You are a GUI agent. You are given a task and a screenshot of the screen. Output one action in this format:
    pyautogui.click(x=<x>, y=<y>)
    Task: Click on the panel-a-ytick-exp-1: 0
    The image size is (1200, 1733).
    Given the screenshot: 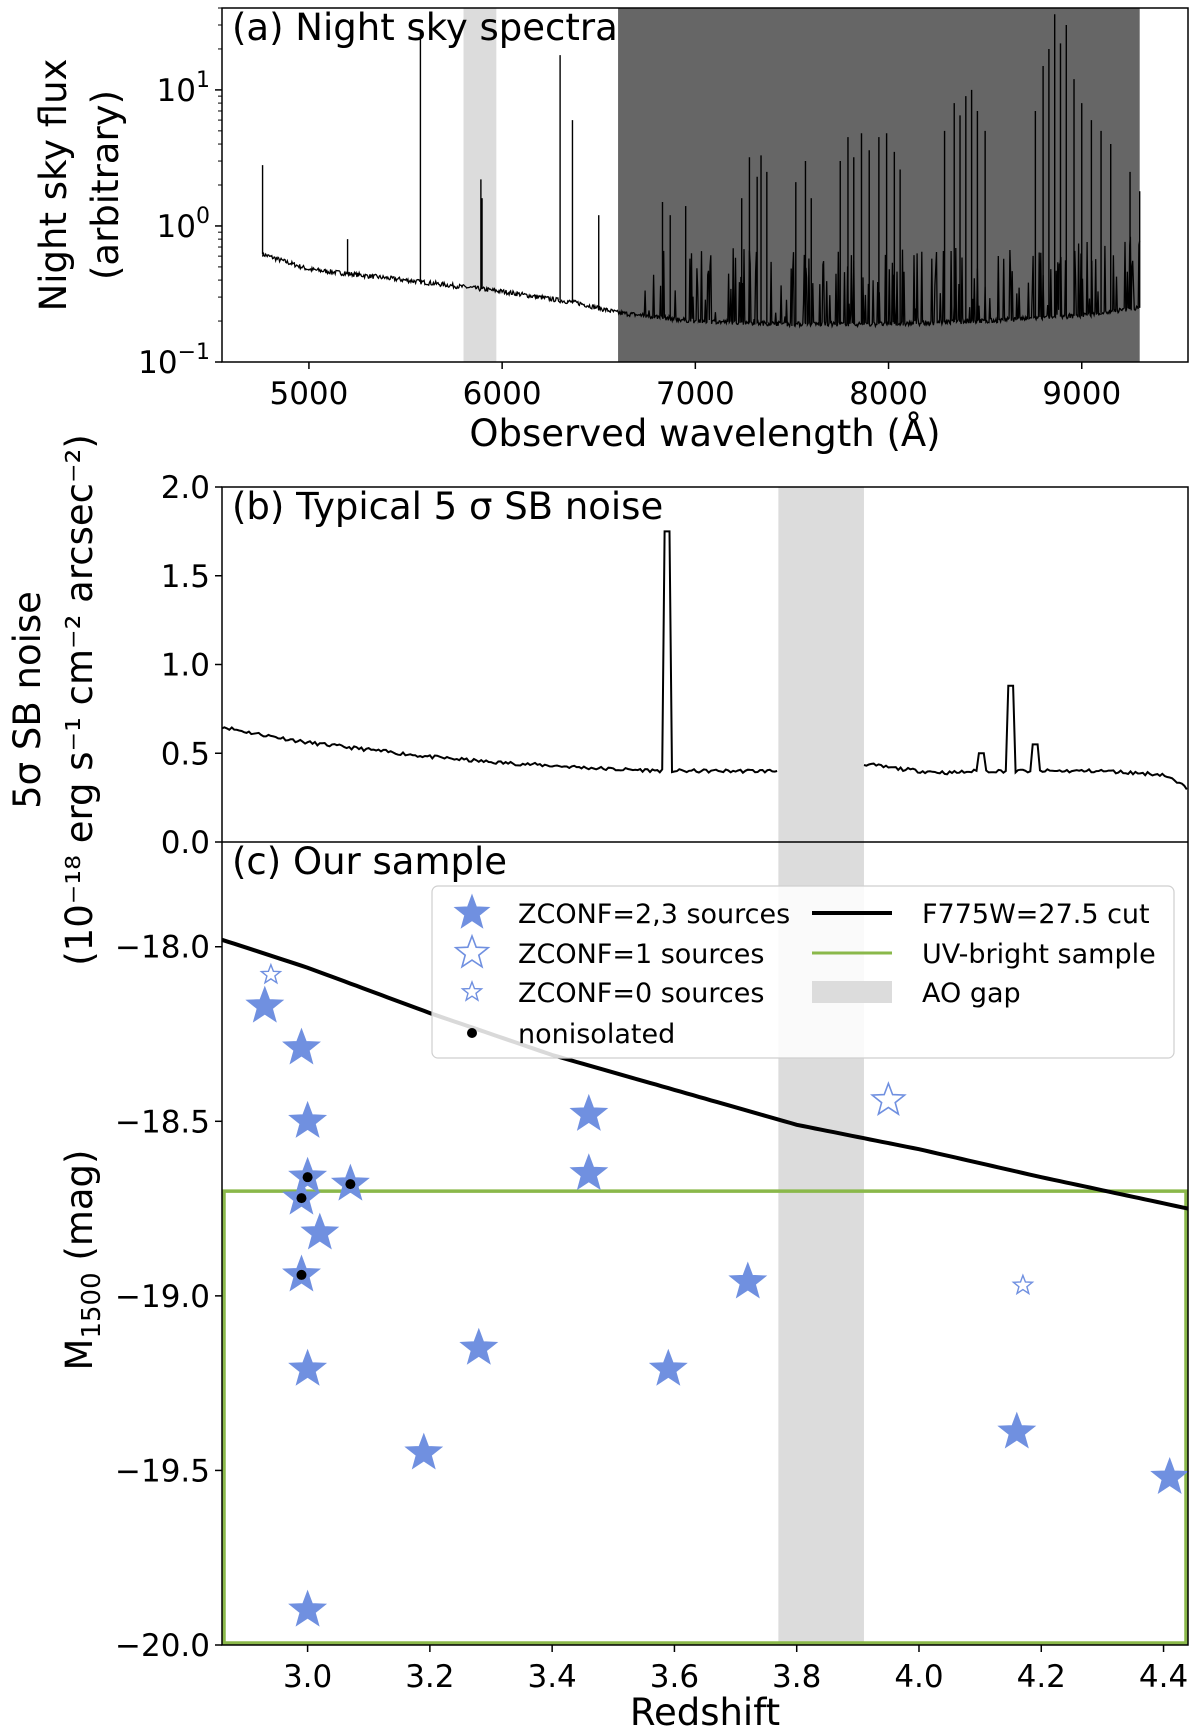 What is the action you would take?
    pyautogui.click(x=203, y=216)
    